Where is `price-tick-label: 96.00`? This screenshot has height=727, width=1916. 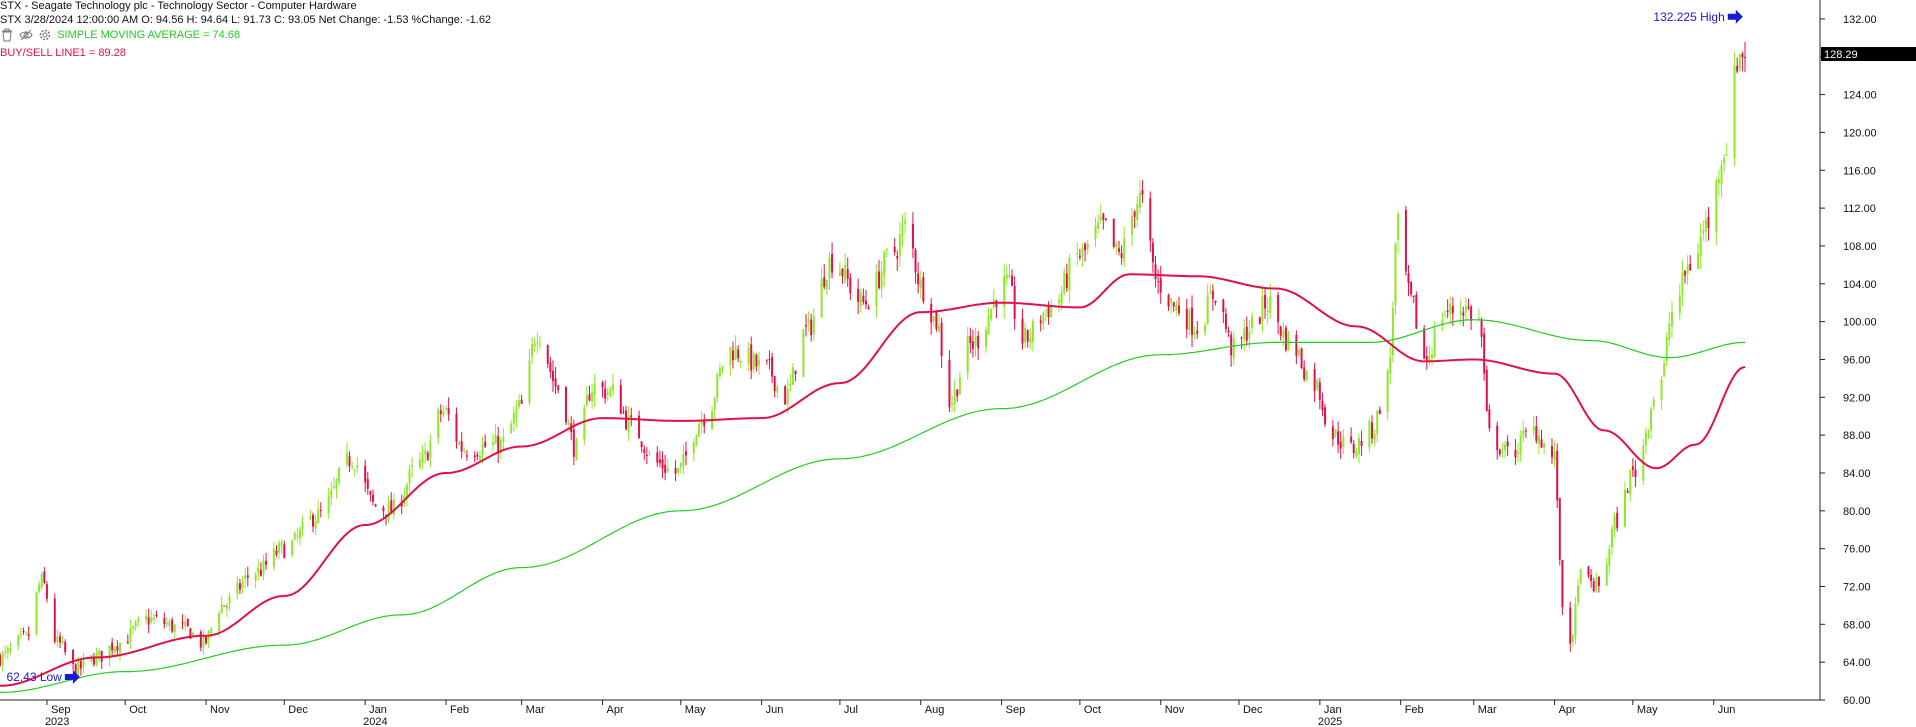 price-tick-label: 96.00 is located at coordinates (1857, 360).